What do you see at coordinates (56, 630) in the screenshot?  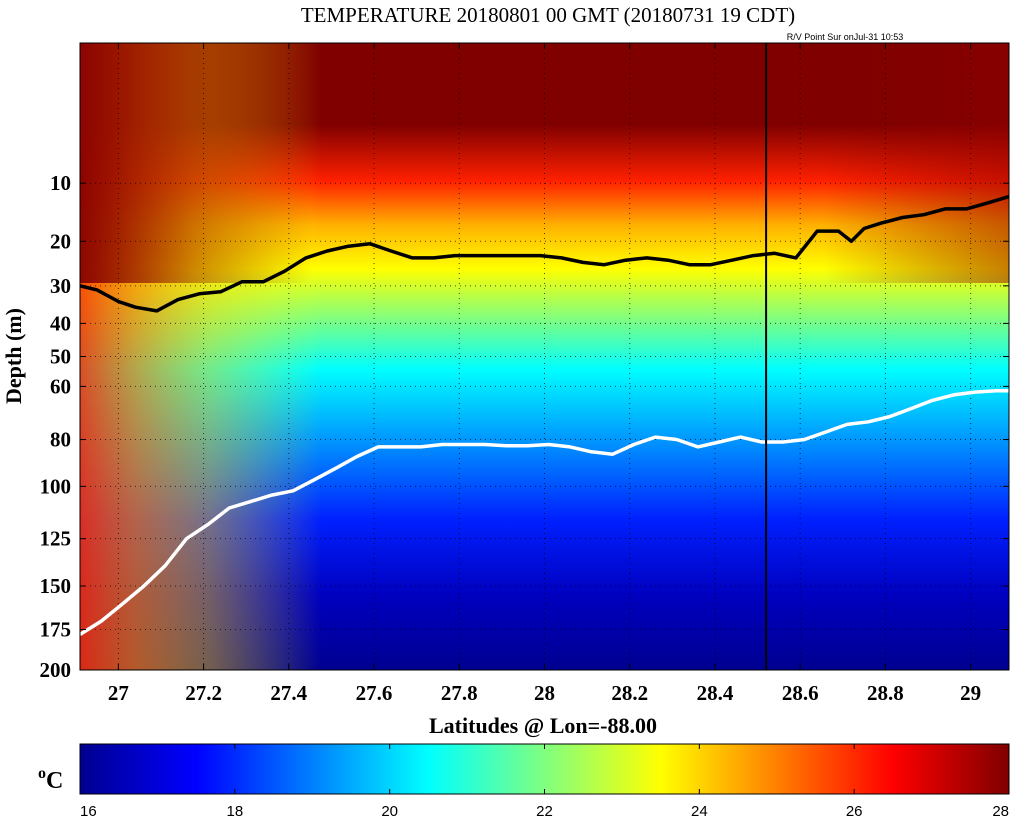 I see `y-tick-label: 175` at bounding box center [56, 630].